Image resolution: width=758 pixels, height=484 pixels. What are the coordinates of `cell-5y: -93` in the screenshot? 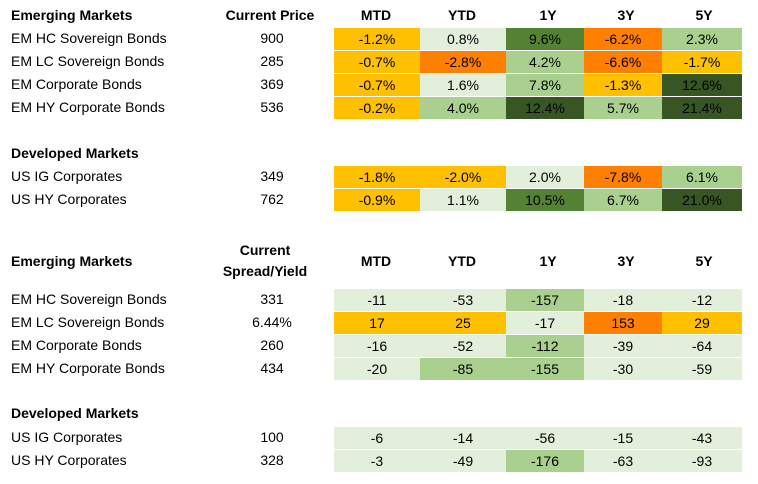 It's located at (702, 461).